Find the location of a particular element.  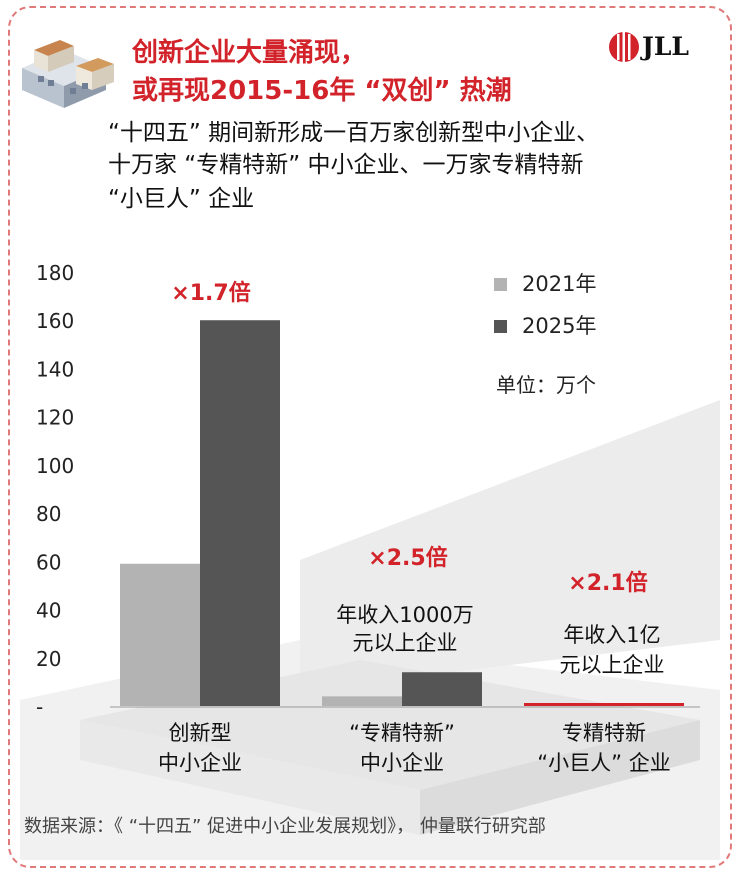

note-label: 年收入1000万 is located at coordinates (404, 615).